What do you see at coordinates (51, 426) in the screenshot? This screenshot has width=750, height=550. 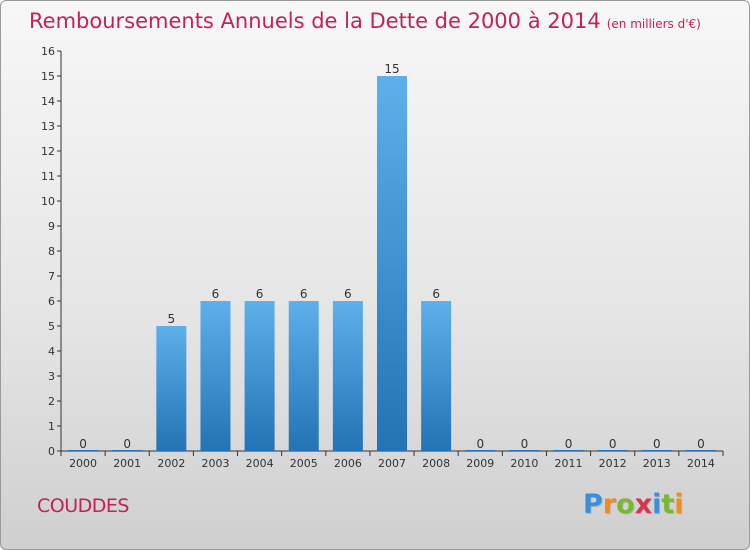 I see `y-tick-label: 1` at bounding box center [51, 426].